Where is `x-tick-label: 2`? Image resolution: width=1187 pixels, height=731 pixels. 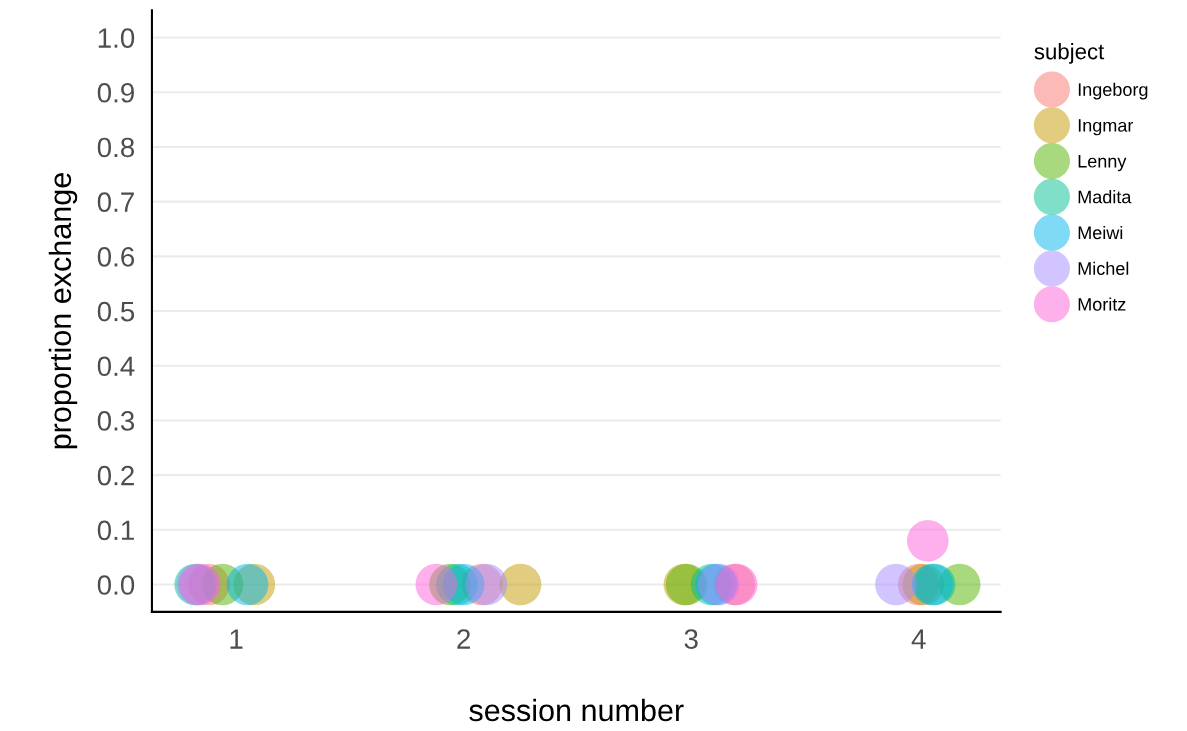
x-tick-label: 2 is located at coordinates (463, 639).